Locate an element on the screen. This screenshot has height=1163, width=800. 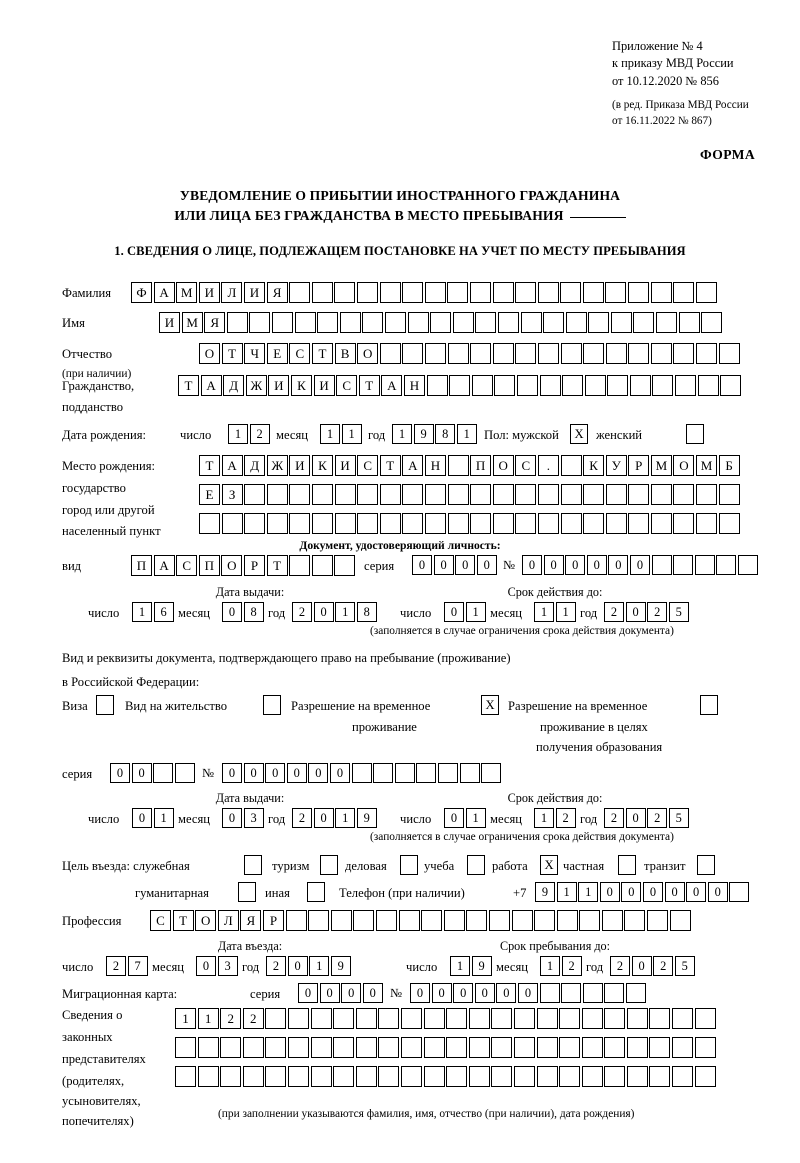
char-cell: М is located at coordinates (187, 292).